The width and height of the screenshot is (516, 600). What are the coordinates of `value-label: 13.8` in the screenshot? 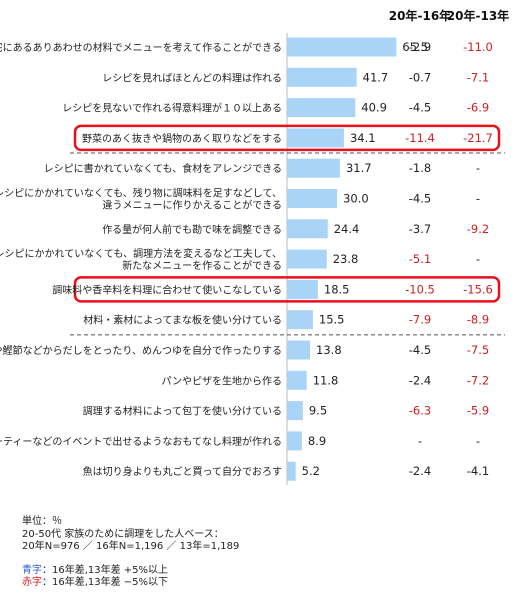 It's located at (329, 350).